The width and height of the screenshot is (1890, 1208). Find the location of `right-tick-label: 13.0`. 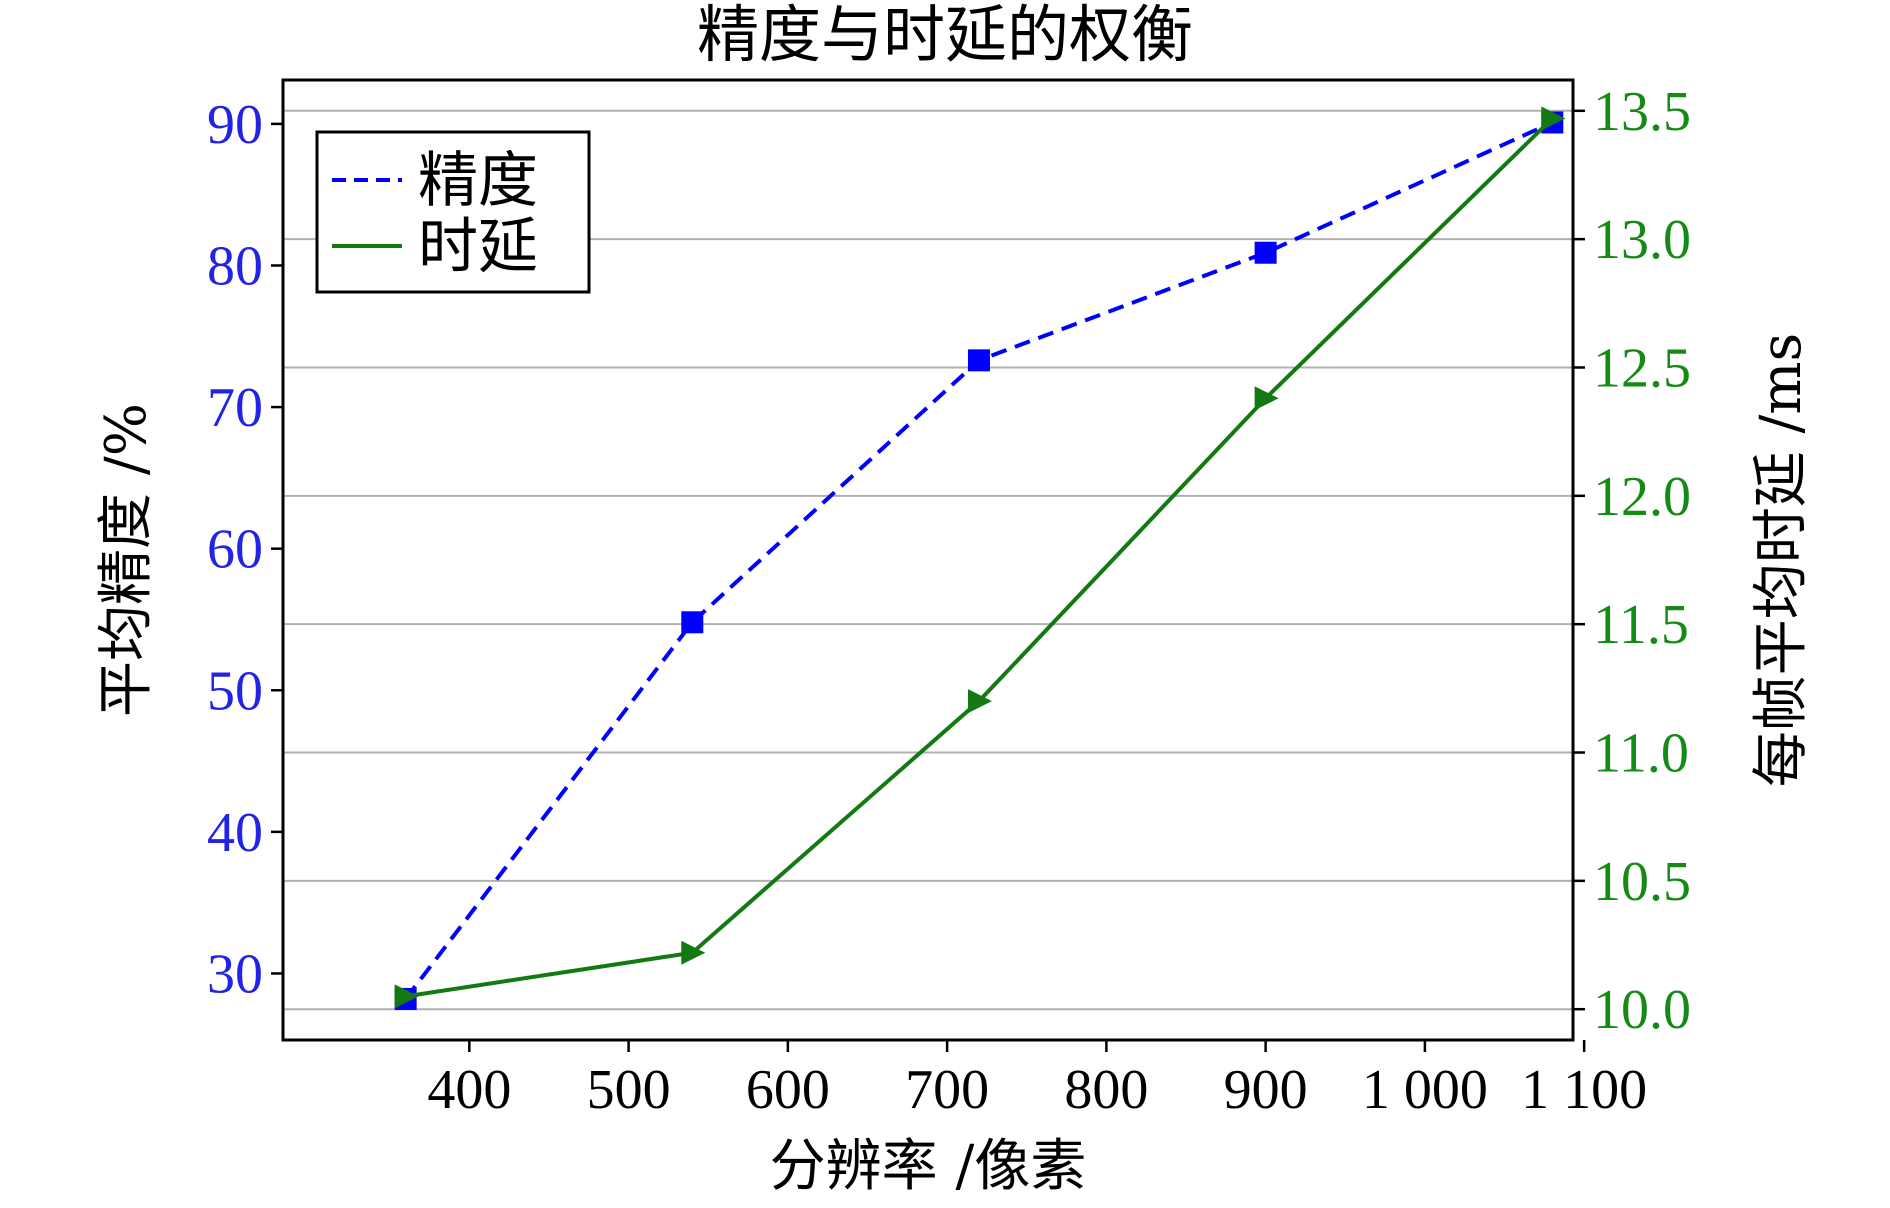

right-tick-label: 13.0 is located at coordinates (1642, 240).